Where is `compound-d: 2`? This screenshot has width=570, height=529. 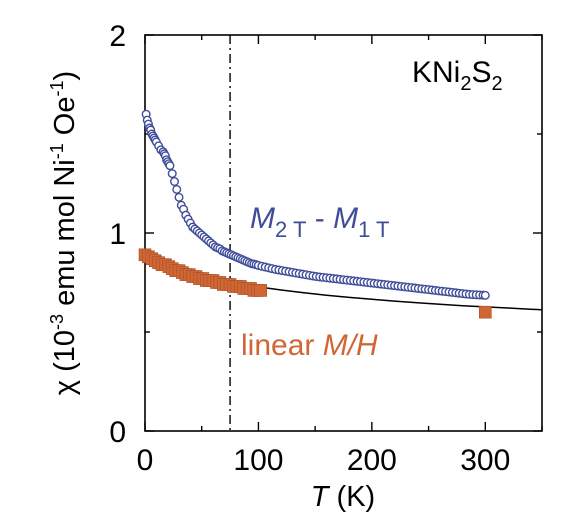 compound-d: 2 is located at coordinates (496, 84).